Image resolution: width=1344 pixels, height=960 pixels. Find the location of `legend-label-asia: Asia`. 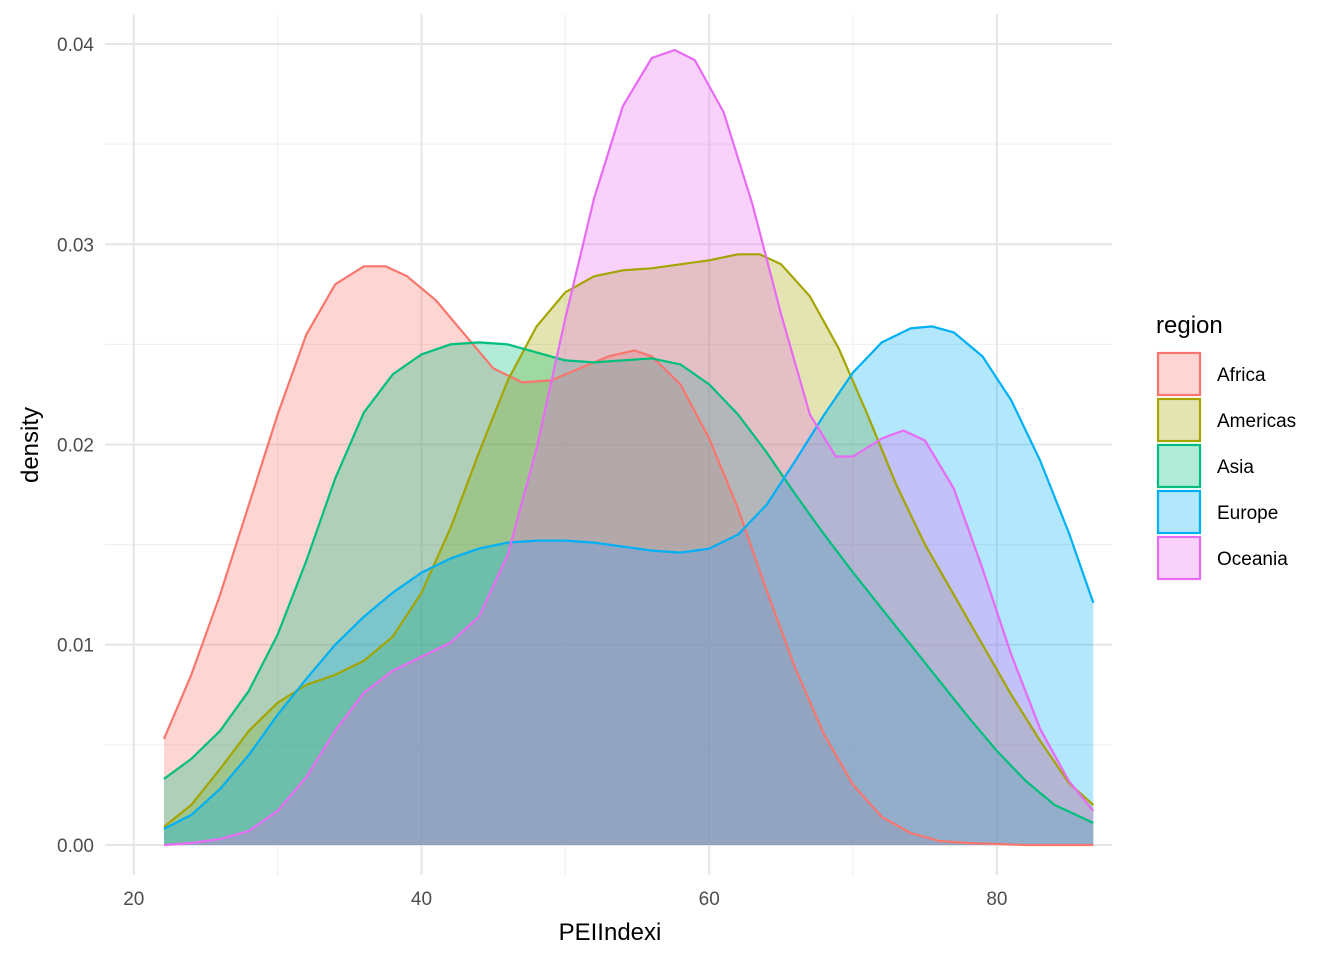

legend-label-asia: Asia is located at coordinates (1235, 467).